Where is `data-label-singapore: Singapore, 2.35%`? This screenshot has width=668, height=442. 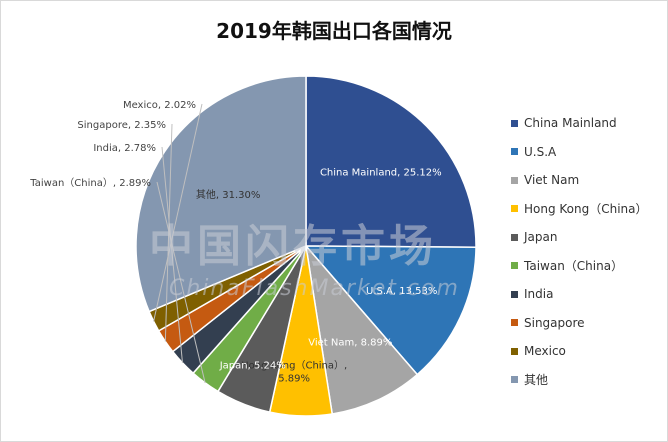 data-label-singapore: Singapore, 2.35% is located at coordinates (121, 125).